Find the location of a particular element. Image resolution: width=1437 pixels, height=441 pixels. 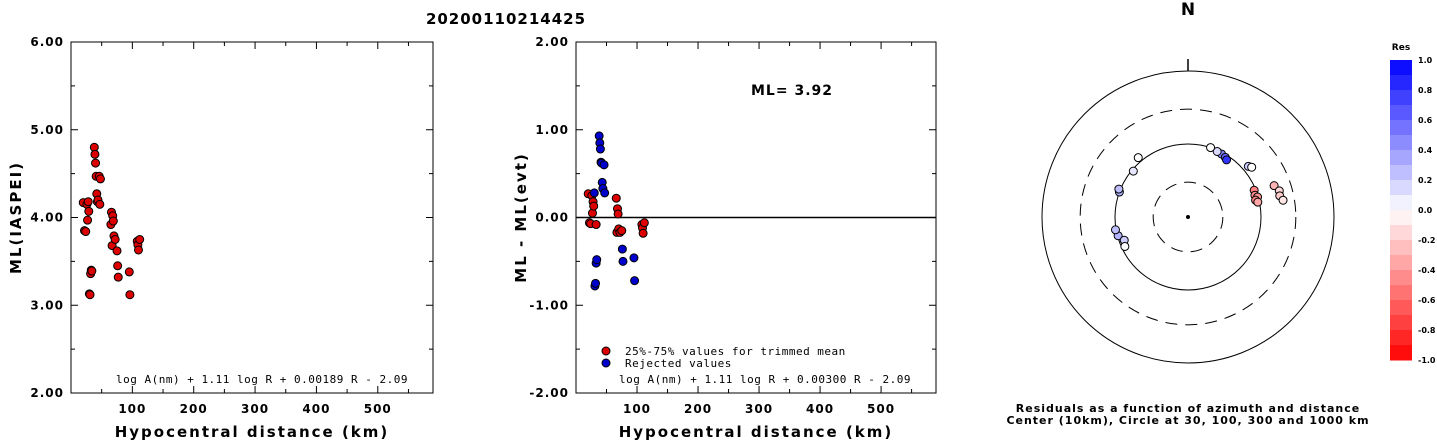

north-label: N is located at coordinates (1188, 10).